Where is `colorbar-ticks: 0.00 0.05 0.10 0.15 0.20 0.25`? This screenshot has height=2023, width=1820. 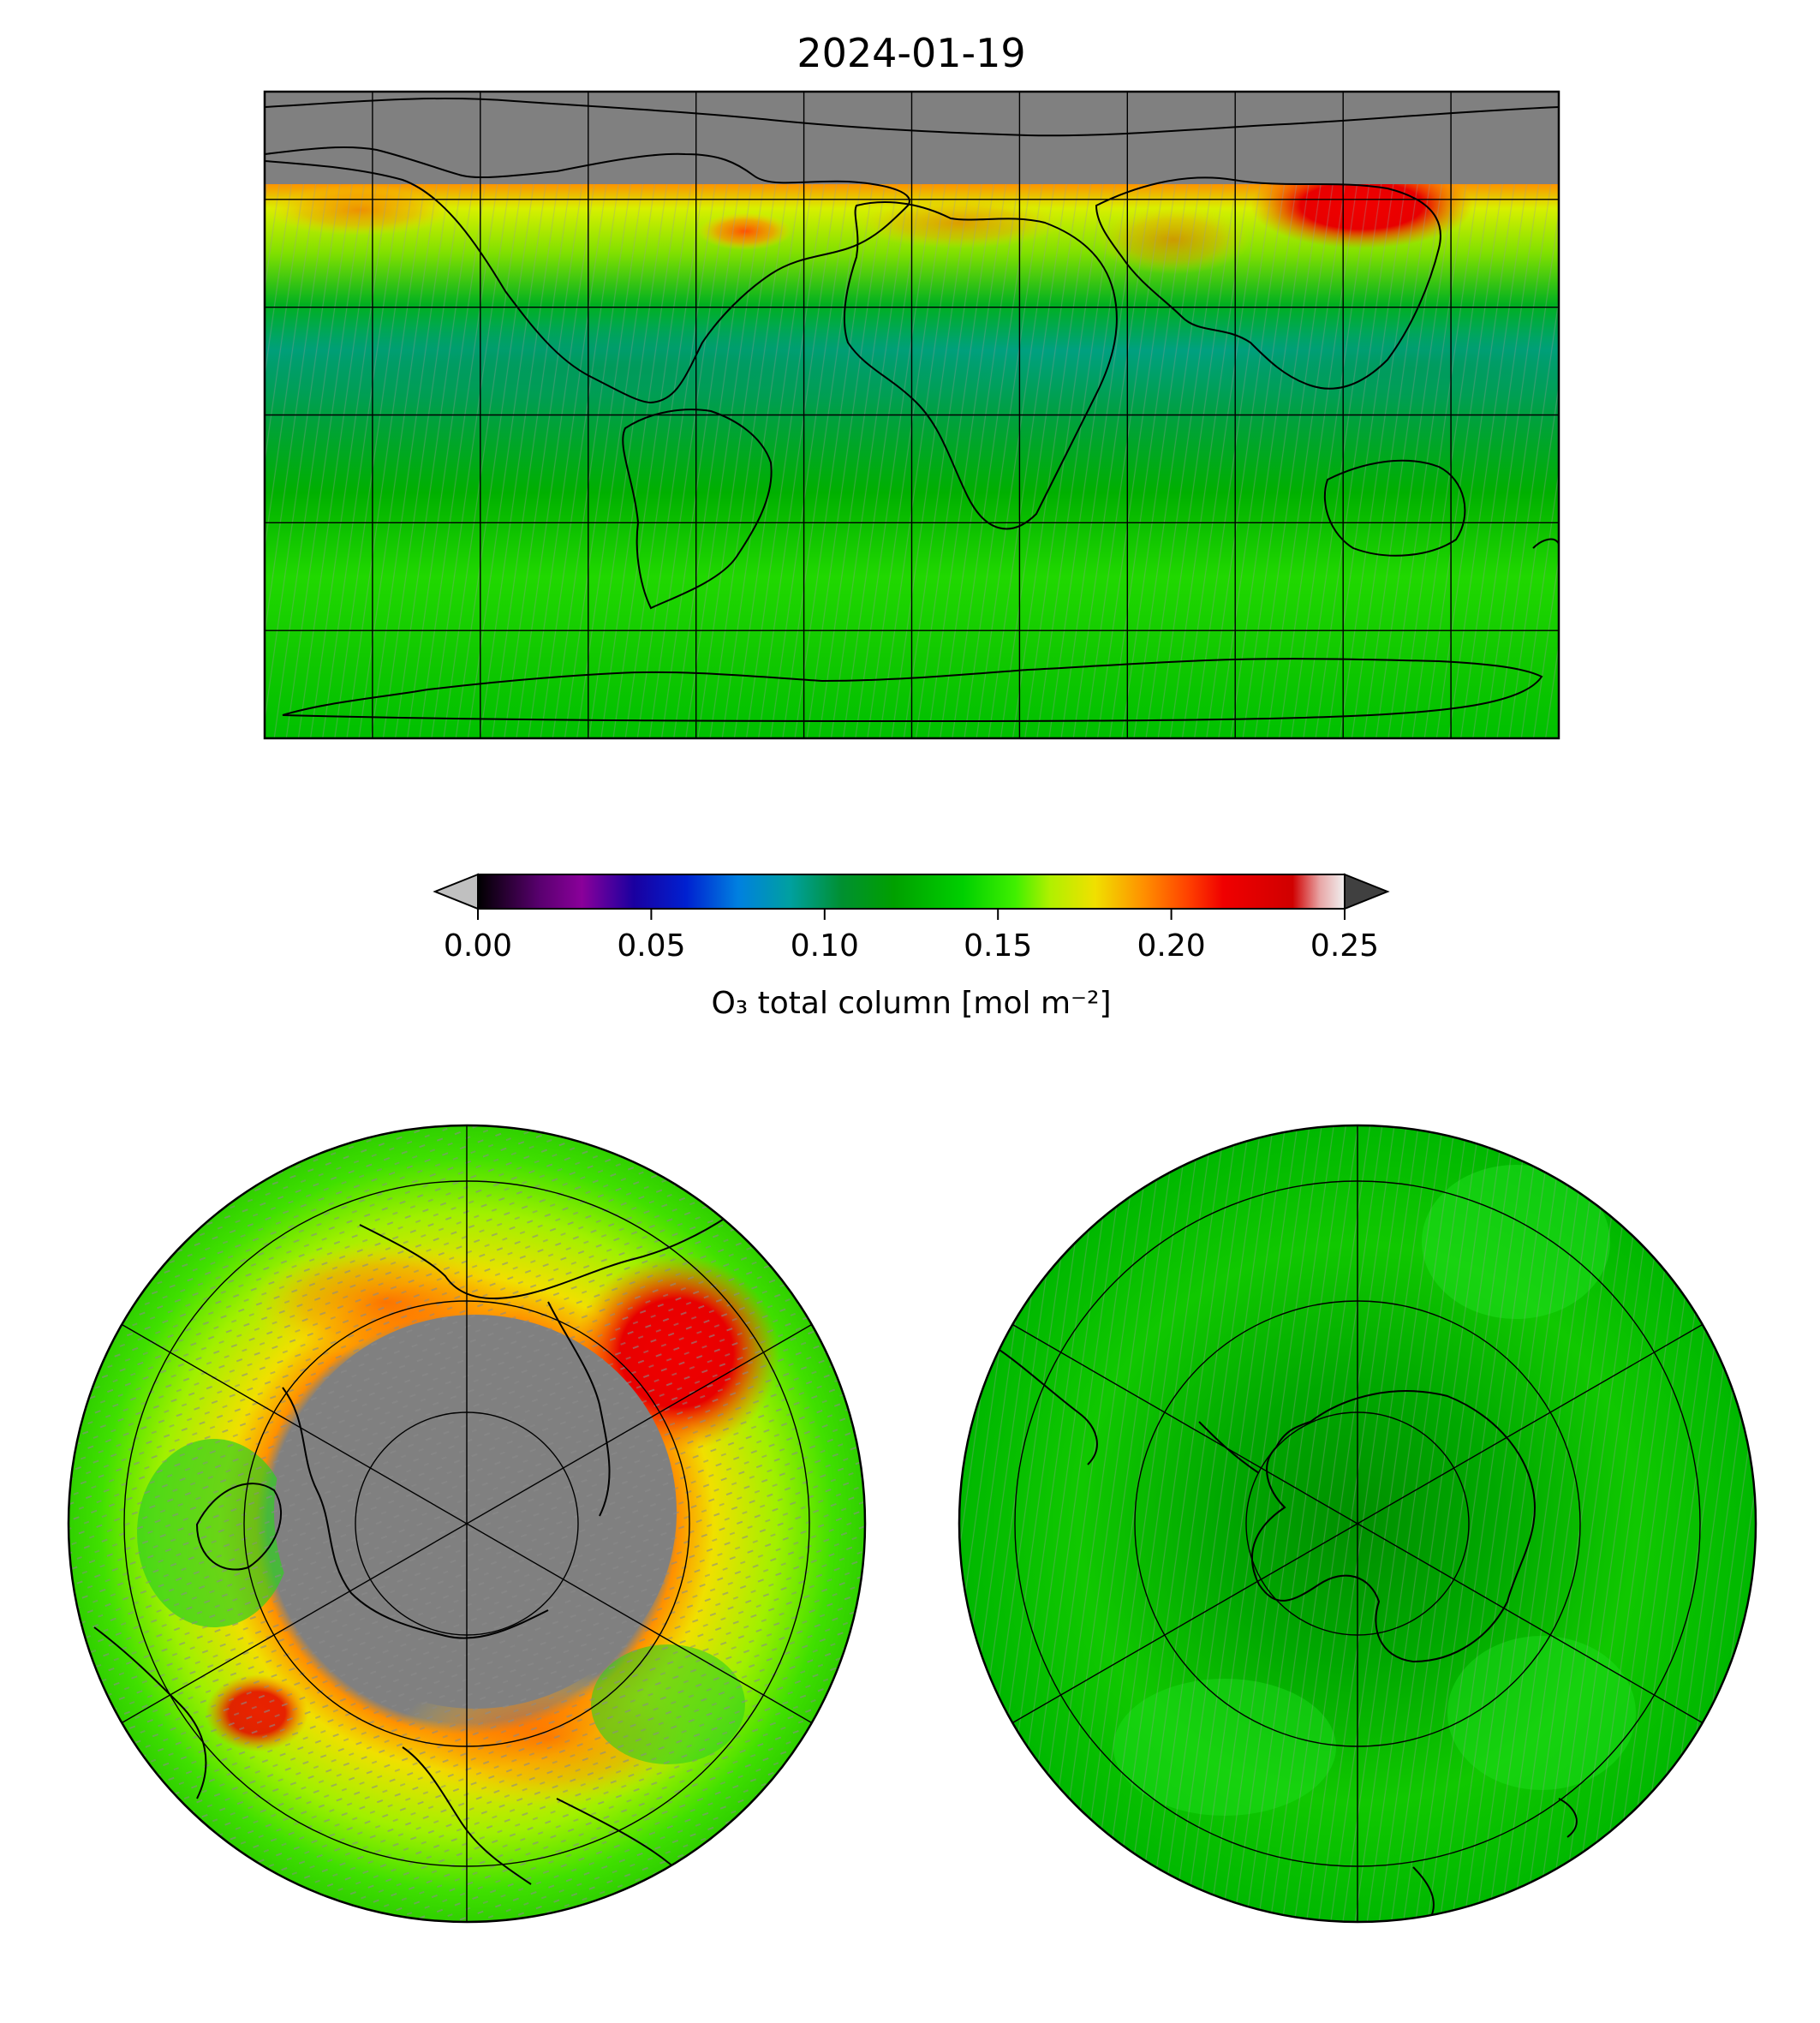 colorbar-ticks: 0.00 0.05 0.10 0.15 0.20 0.25 is located at coordinates (911, 936).